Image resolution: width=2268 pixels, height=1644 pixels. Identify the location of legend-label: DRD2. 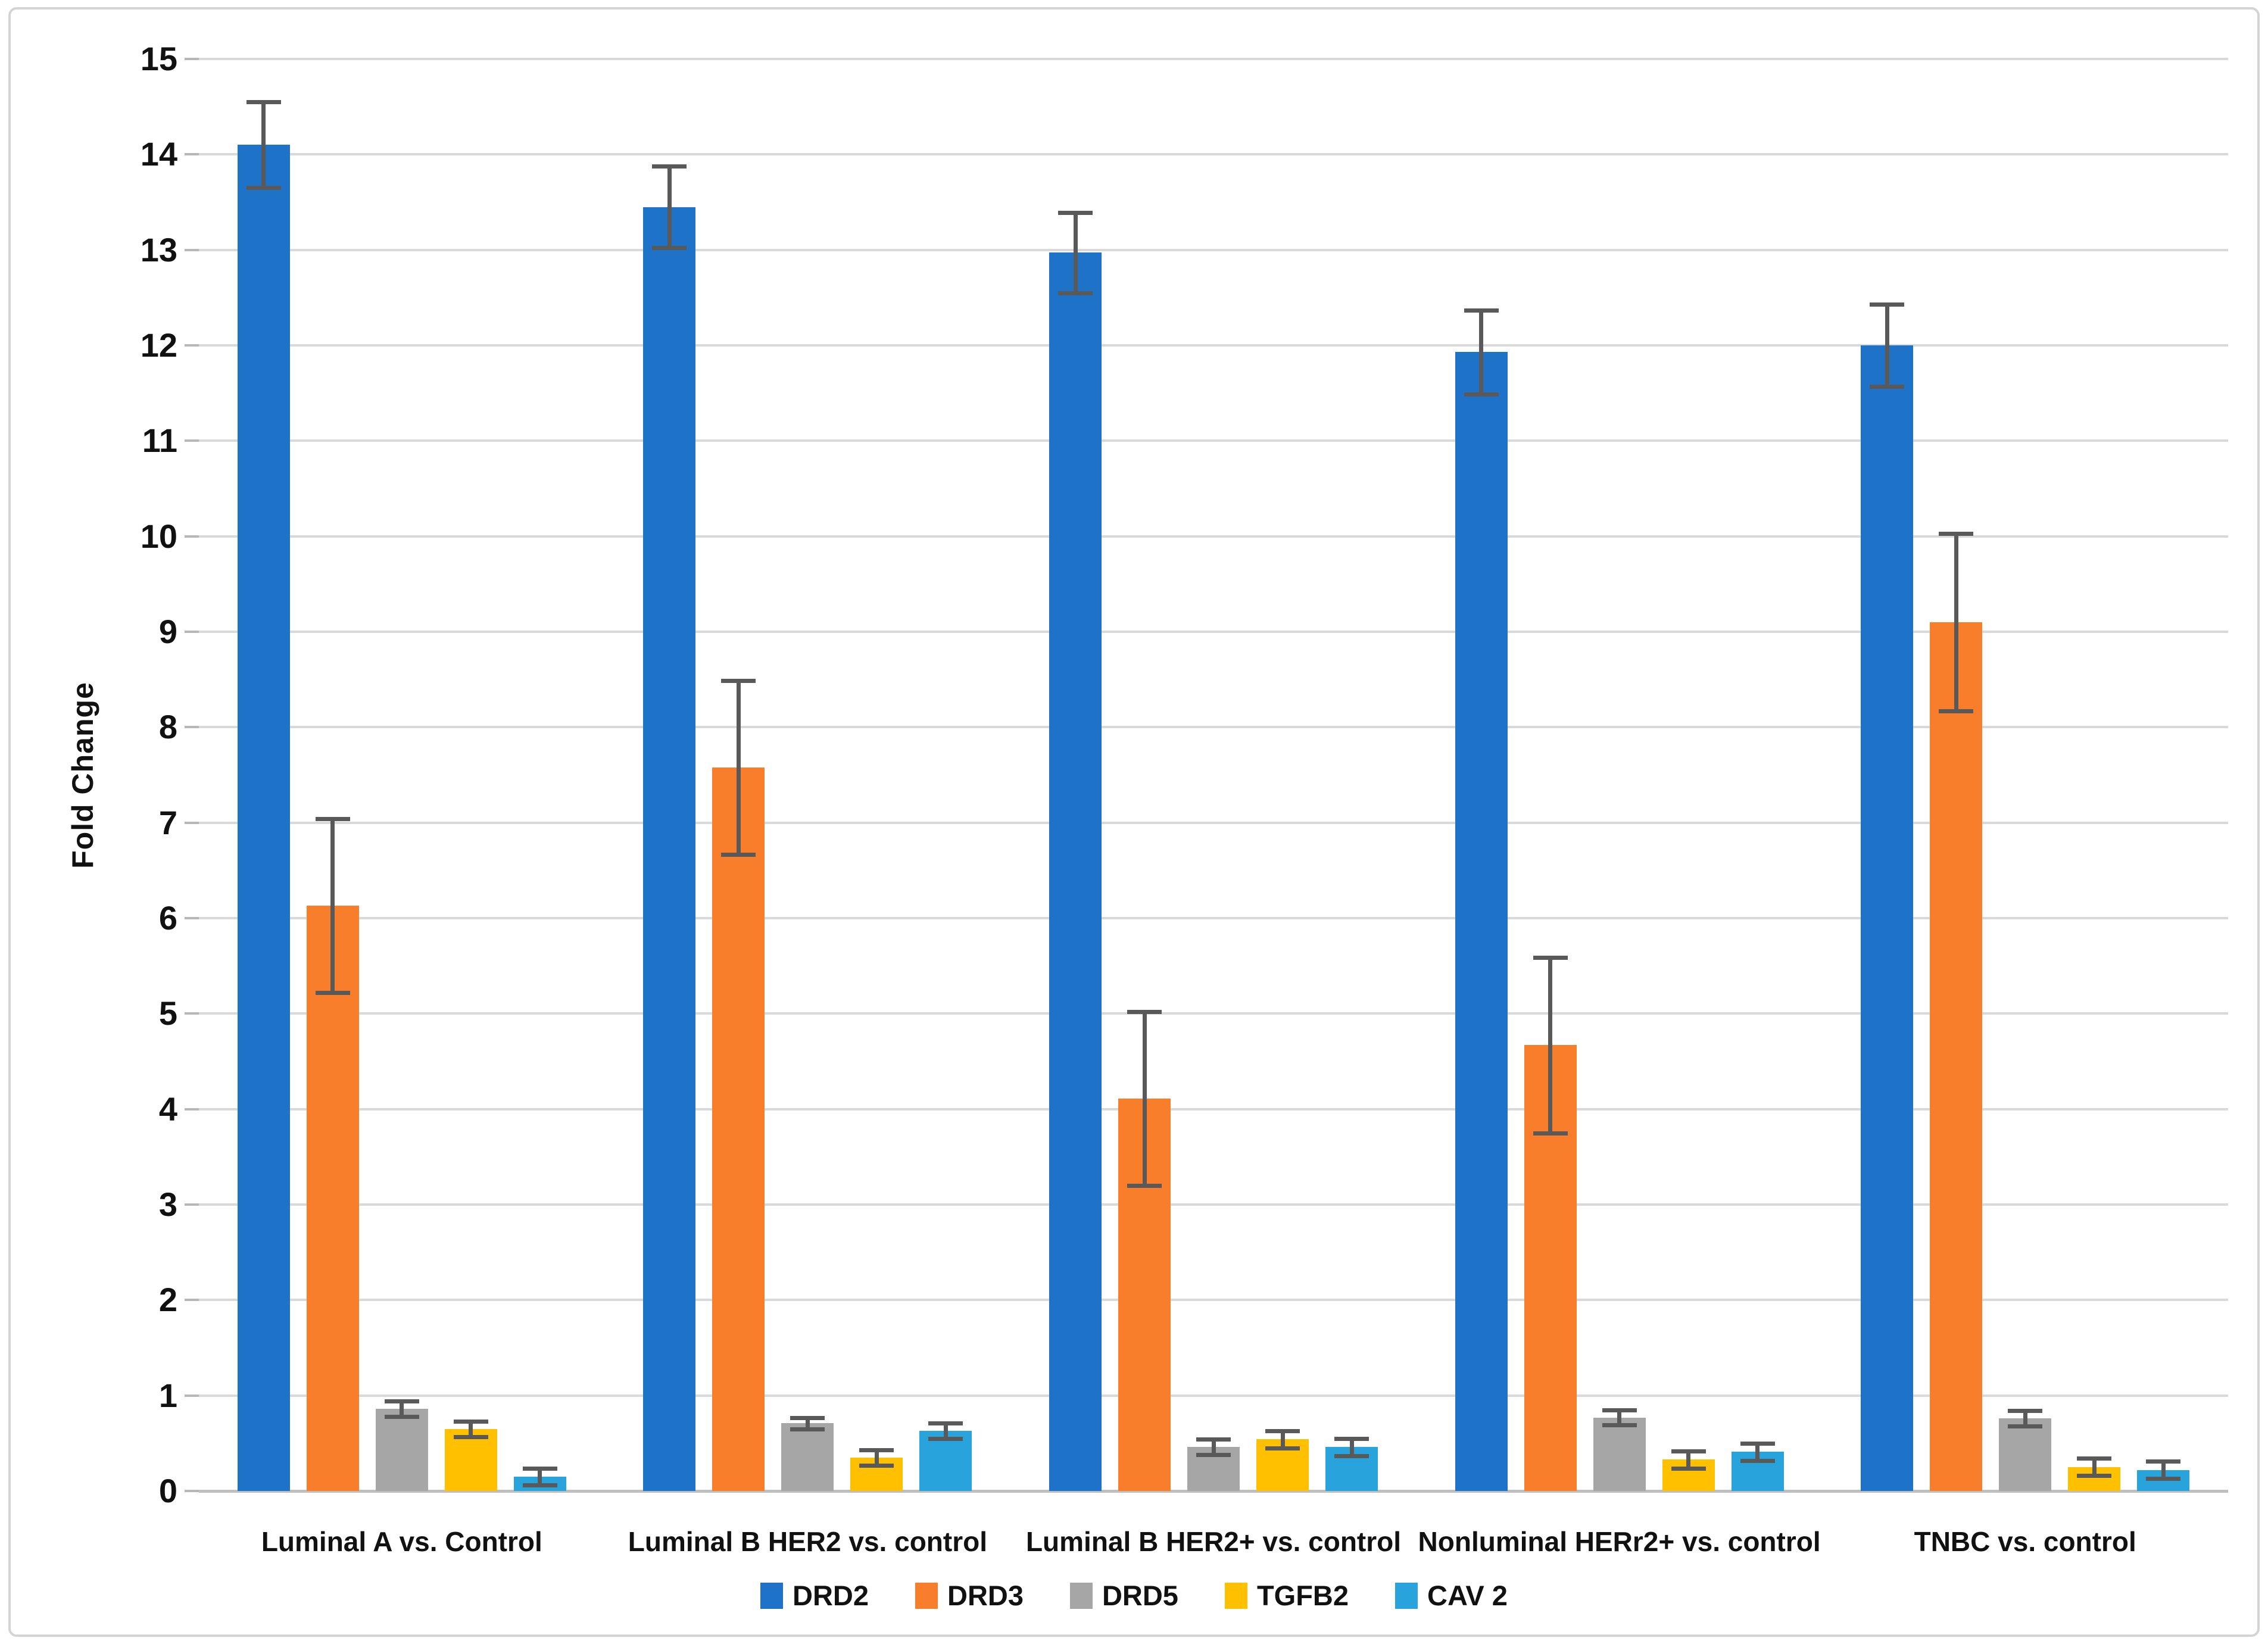
(831, 1596).